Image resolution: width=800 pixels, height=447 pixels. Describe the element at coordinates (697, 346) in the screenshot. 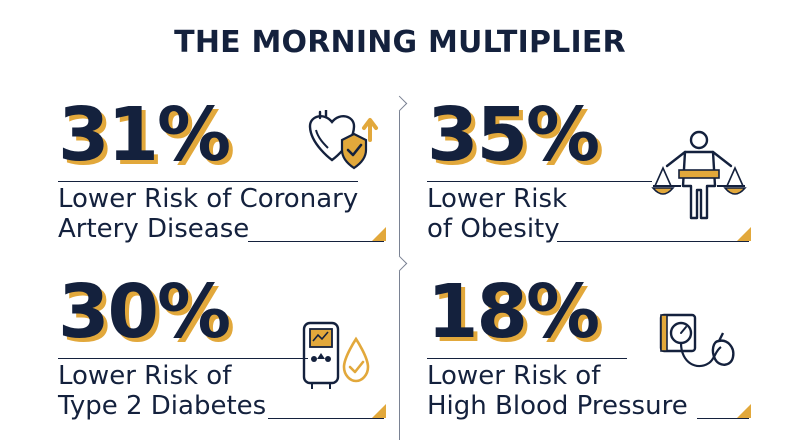

I see `blood-pressure-cuff-icon` at that location.